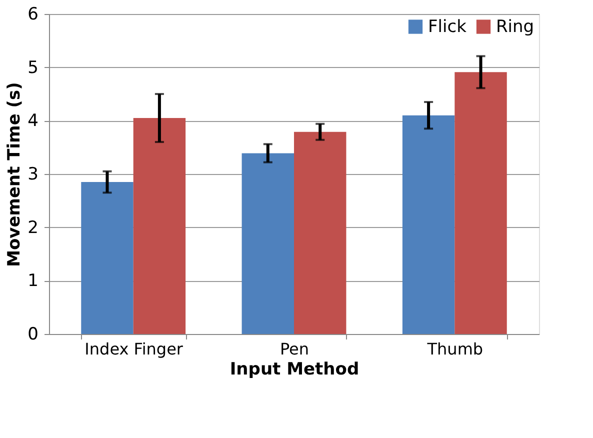 The height and width of the screenshot is (438, 593). What do you see at coordinates (33, 68) in the screenshot?
I see `y-tick-label: 5` at bounding box center [33, 68].